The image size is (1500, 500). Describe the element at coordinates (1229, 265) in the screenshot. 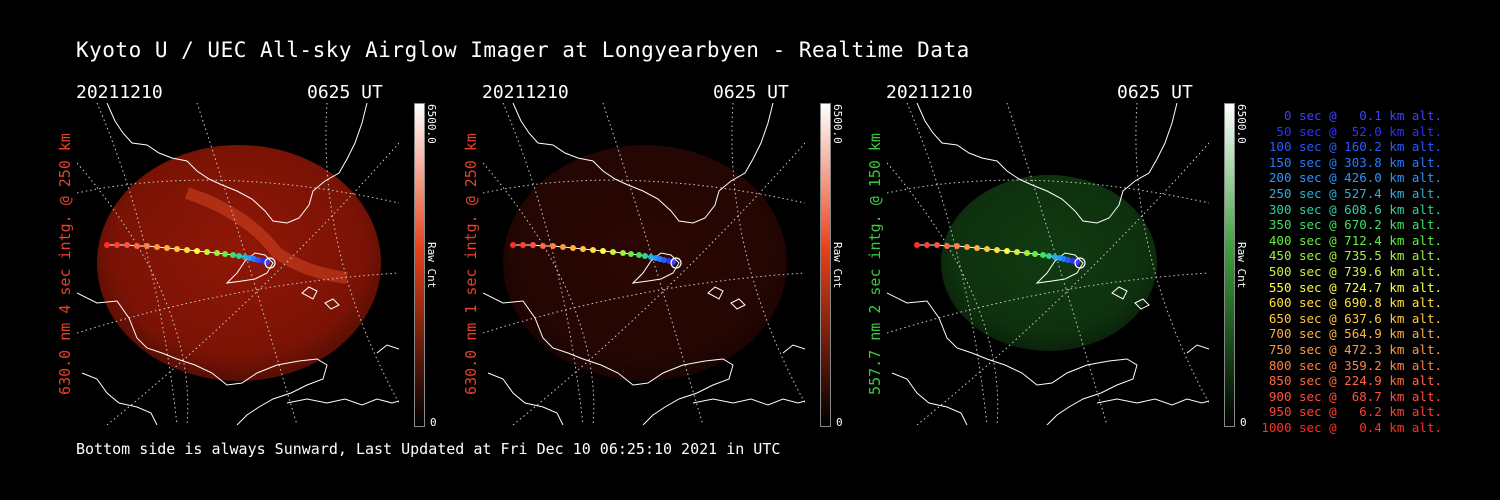

I see `panel-3-colorbar` at that location.